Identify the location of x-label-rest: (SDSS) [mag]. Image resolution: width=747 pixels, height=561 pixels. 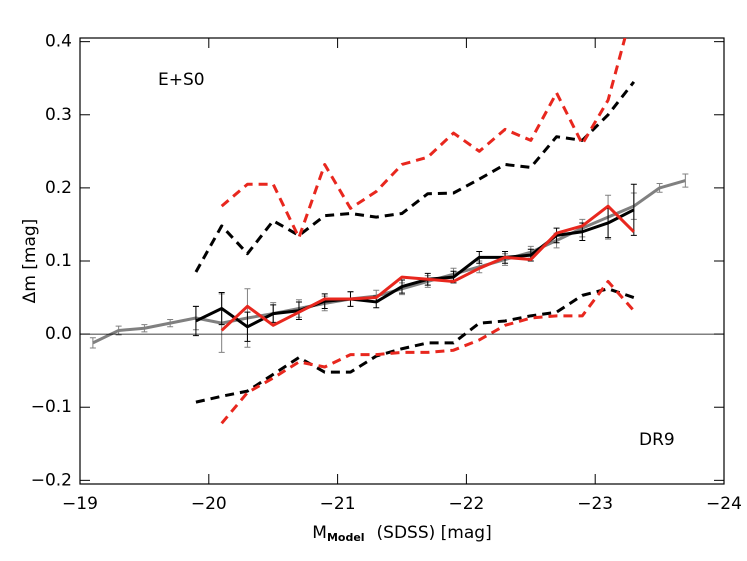
(434, 533).